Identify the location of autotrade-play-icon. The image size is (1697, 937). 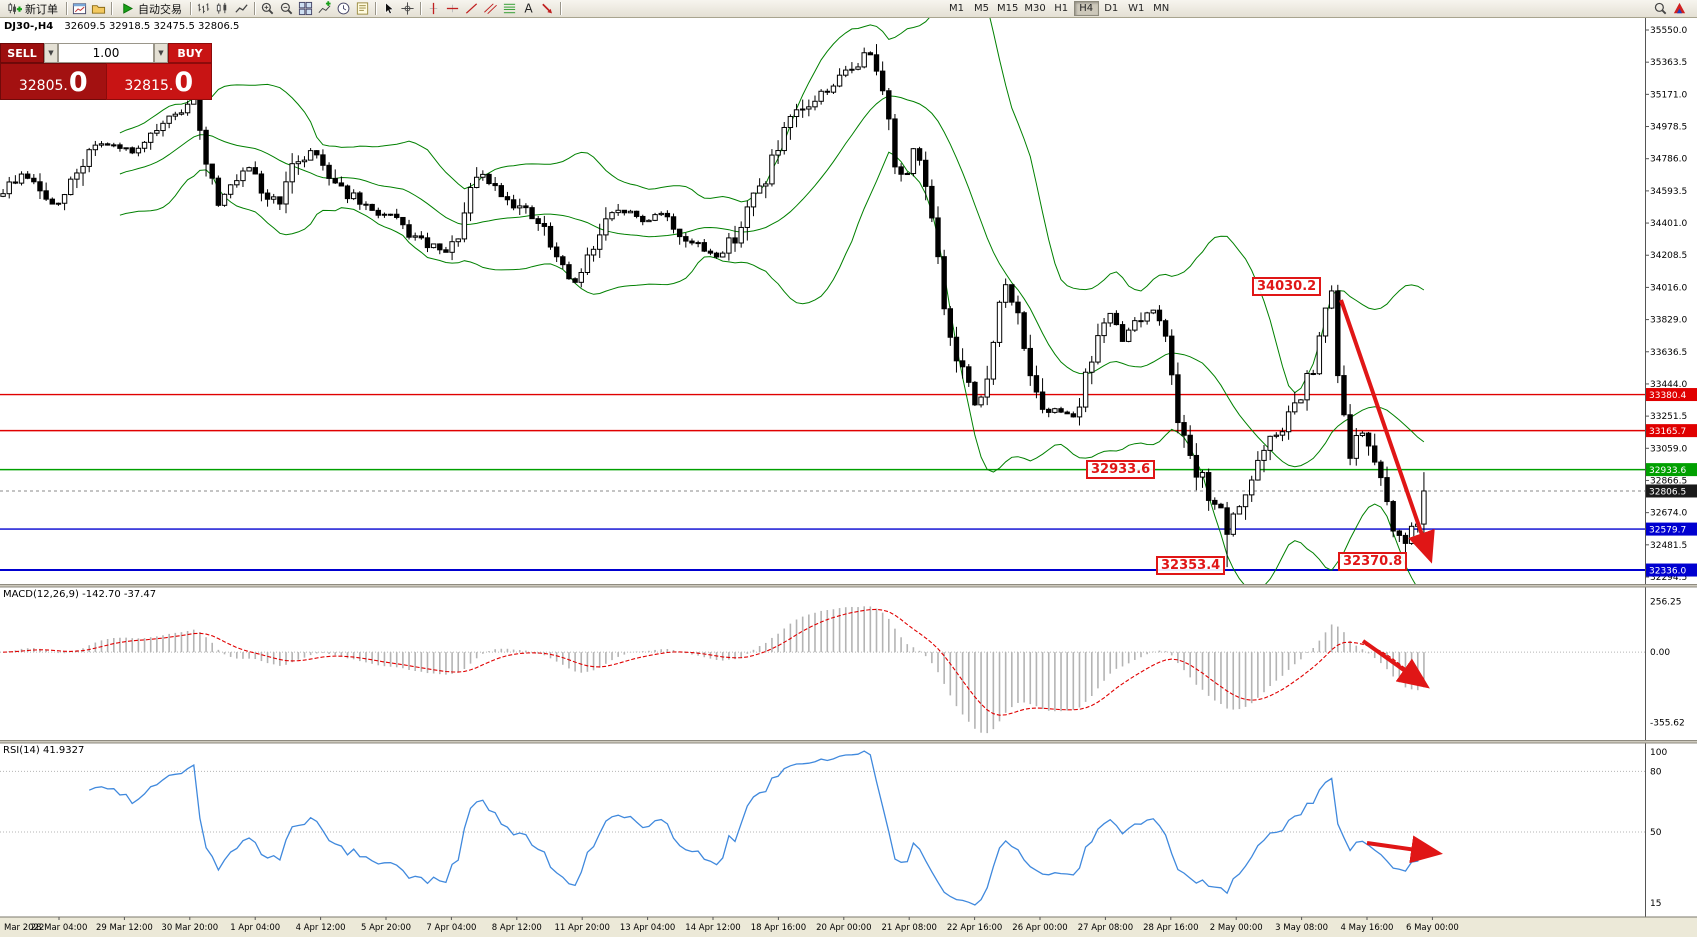
(128, 8).